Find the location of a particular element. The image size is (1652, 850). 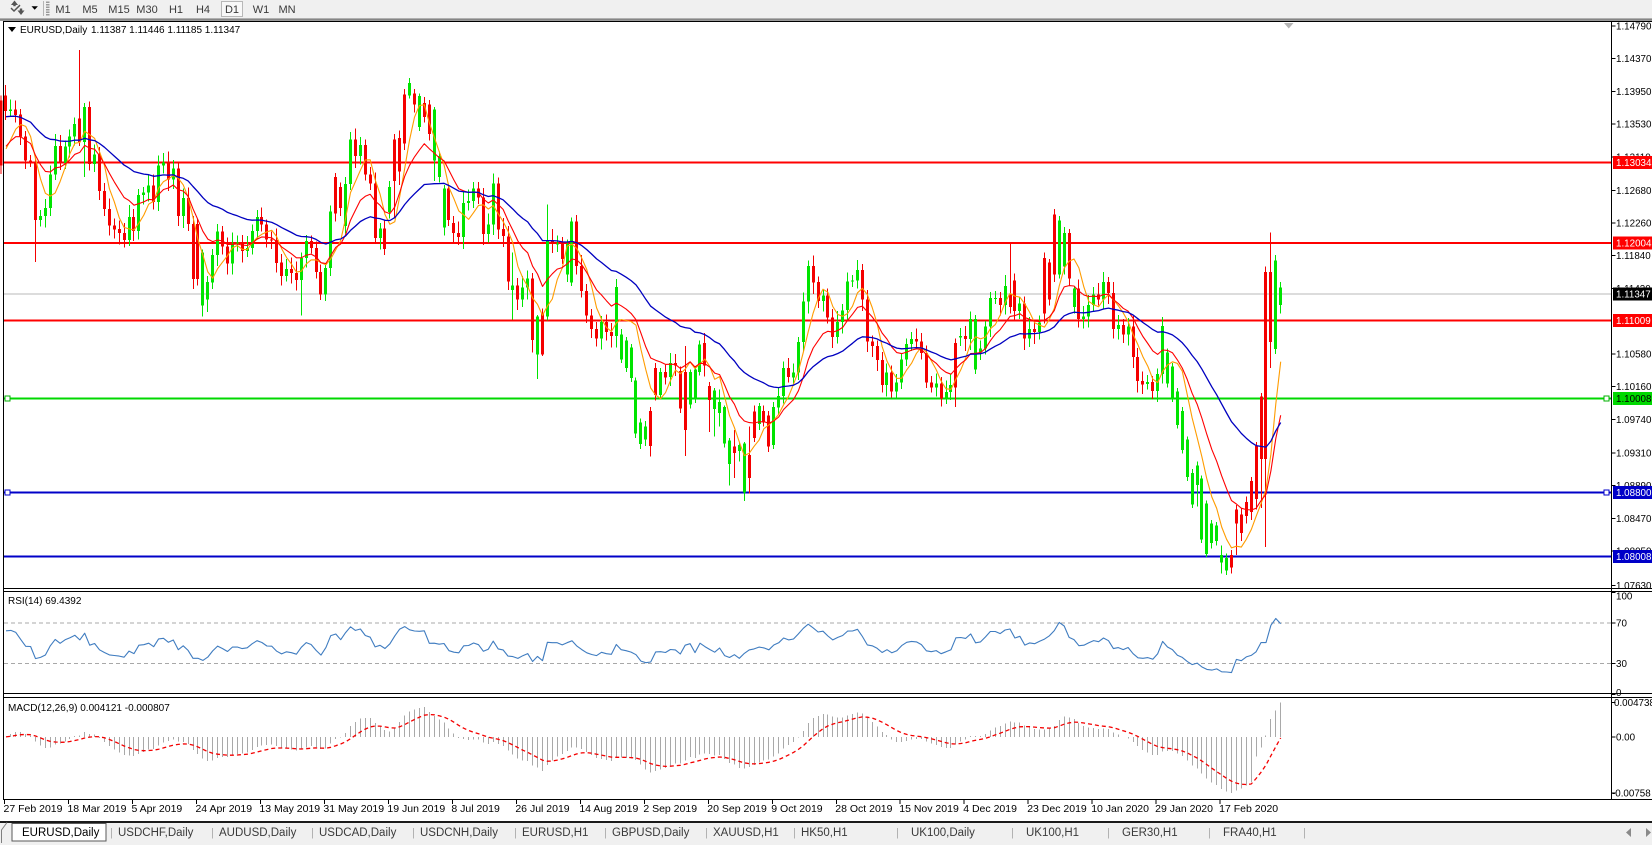

svg-text: 1.14370 is located at coordinates (1634, 59).